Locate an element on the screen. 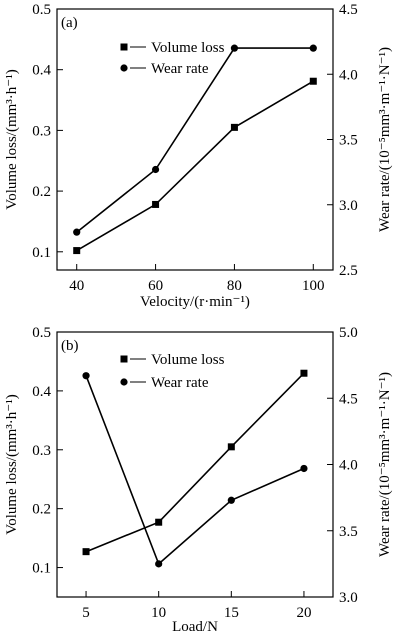  x-tick-label: 100 is located at coordinates (313, 286).